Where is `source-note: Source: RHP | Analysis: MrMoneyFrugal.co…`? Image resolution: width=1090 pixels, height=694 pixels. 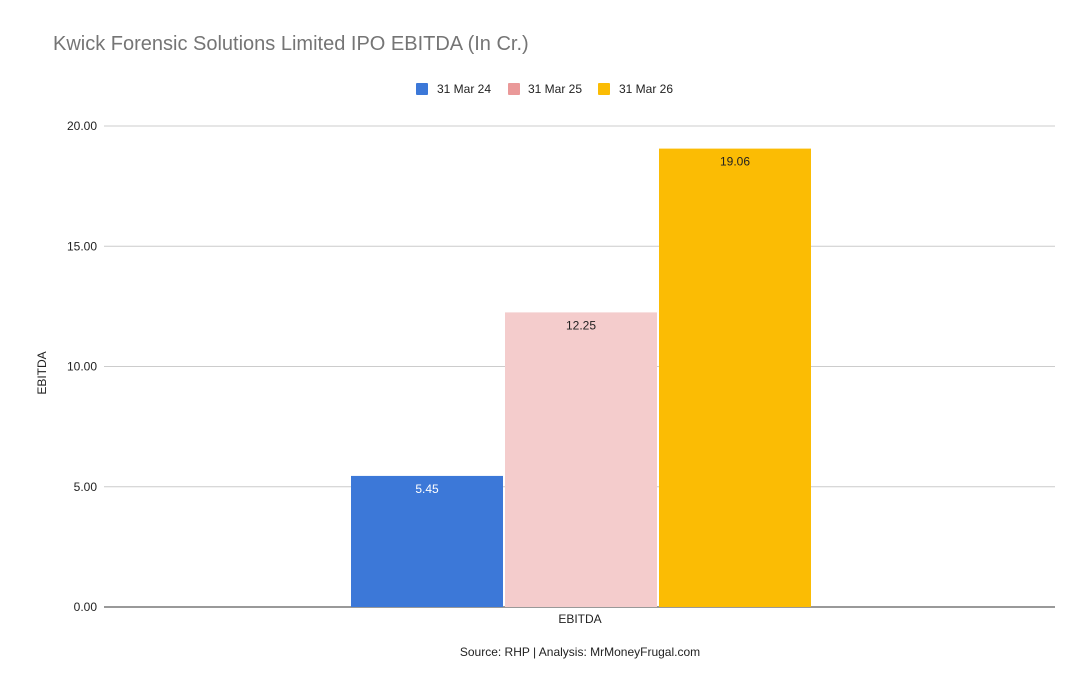
source-note: Source: RHP | Analysis: MrMoneyFrugal.co… is located at coordinates (580, 652).